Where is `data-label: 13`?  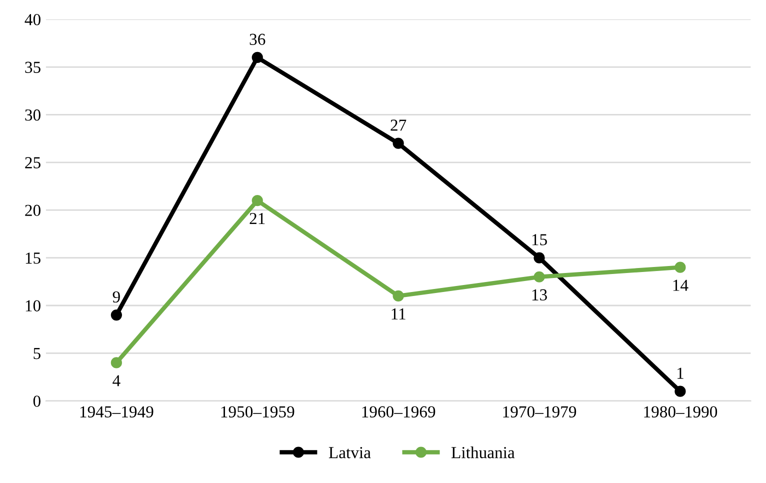 data-label: 13 is located at coordinates (539, 294).